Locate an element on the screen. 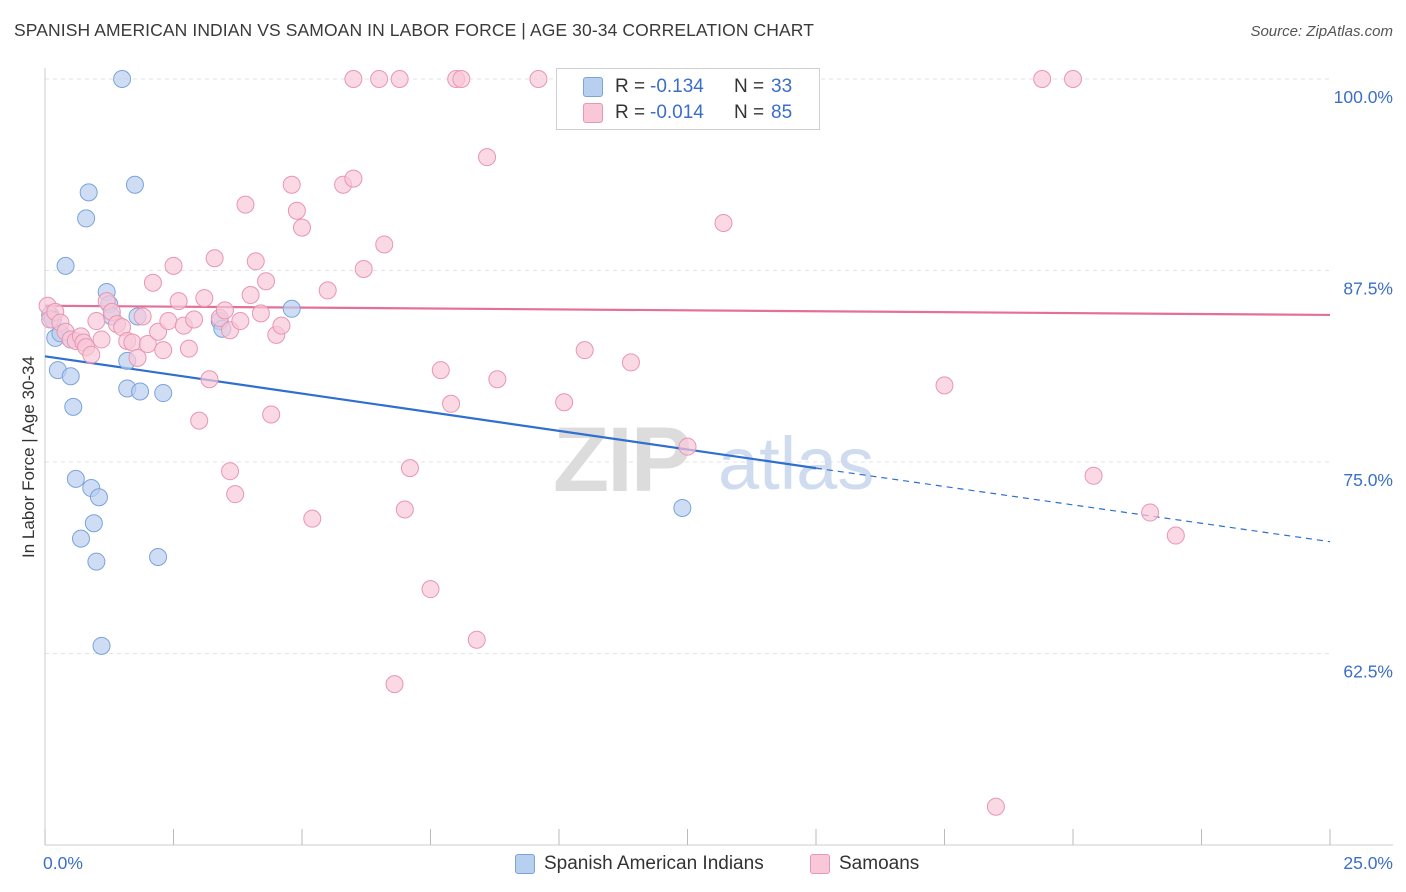 This screenshot has height=892, width=1406. stats-row-pink: R = -0.014 N = 85 is located at coordinates (689, 113).